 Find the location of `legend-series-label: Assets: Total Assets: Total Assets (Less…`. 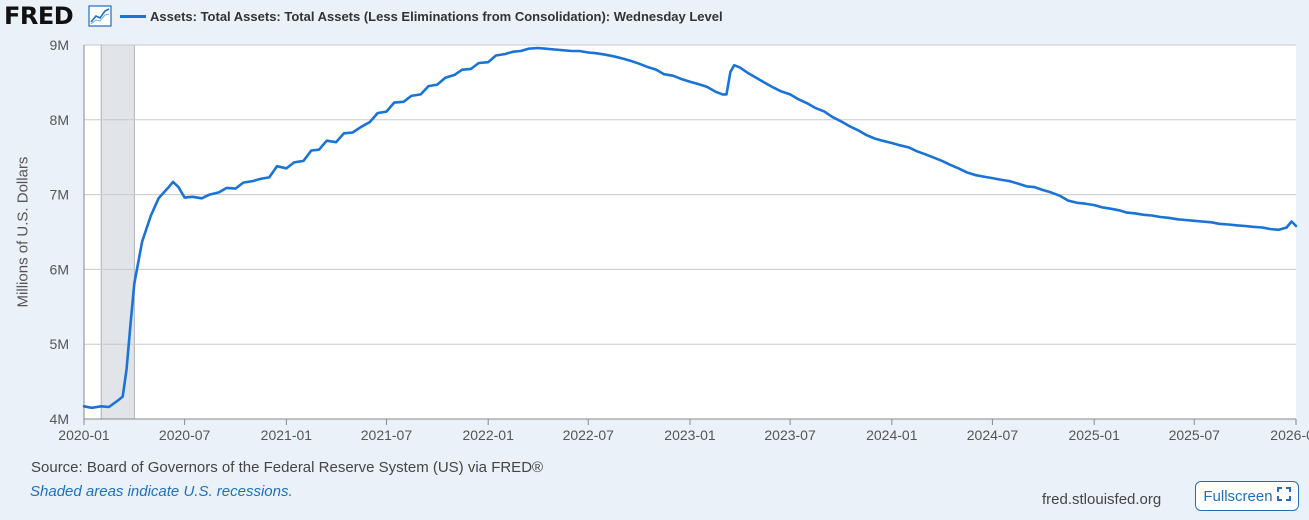

legend-series-label: Assets: Total Assets: Total Assets (Less… is located at coordinates (436, 16).